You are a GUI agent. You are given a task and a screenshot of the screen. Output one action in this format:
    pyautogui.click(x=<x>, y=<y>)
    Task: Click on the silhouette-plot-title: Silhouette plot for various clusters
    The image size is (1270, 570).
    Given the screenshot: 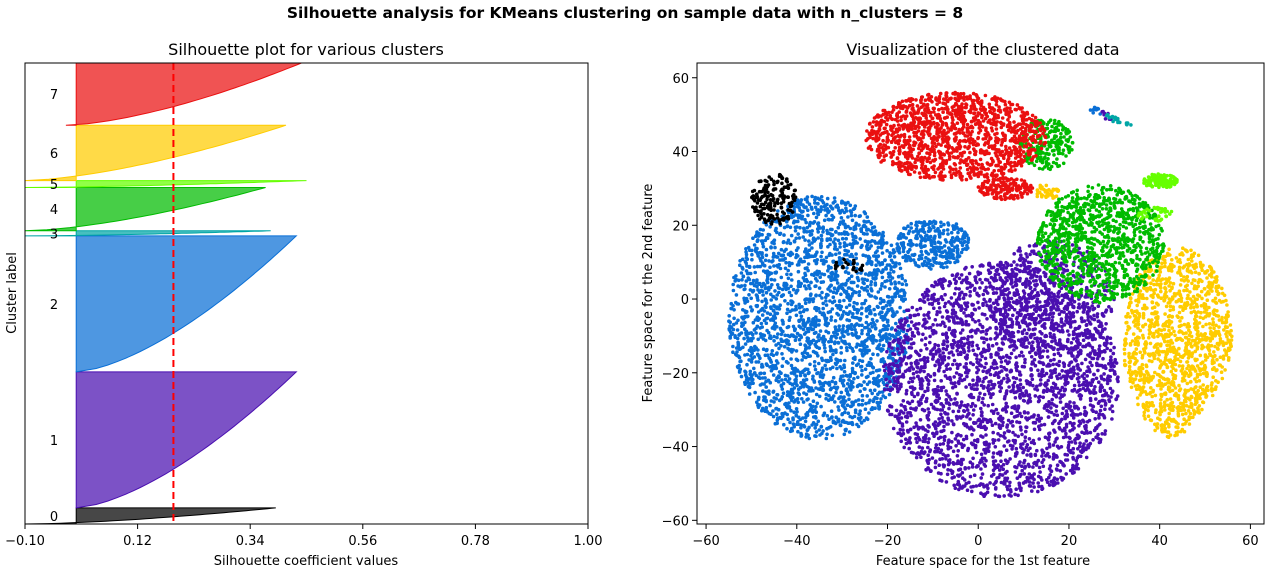 What is the action you would take?
    pyautogui.click(x=306, y=49)
    